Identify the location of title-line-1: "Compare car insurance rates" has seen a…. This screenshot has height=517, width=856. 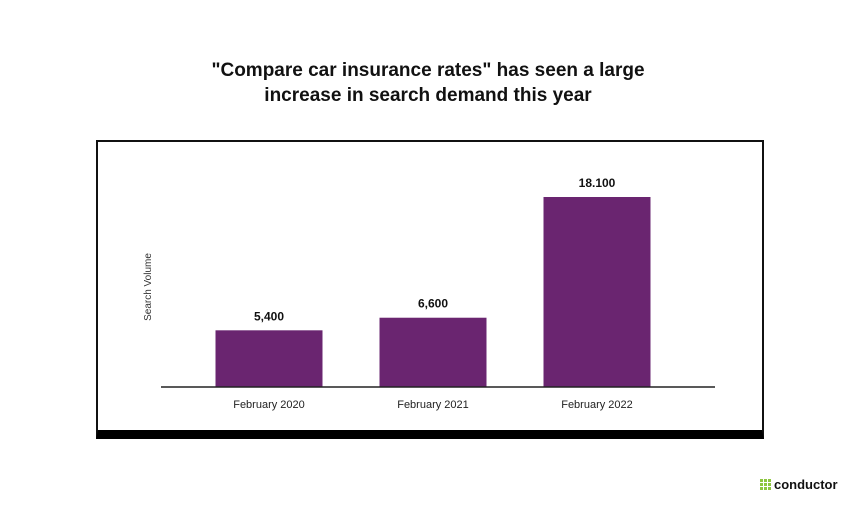
(428, 70).